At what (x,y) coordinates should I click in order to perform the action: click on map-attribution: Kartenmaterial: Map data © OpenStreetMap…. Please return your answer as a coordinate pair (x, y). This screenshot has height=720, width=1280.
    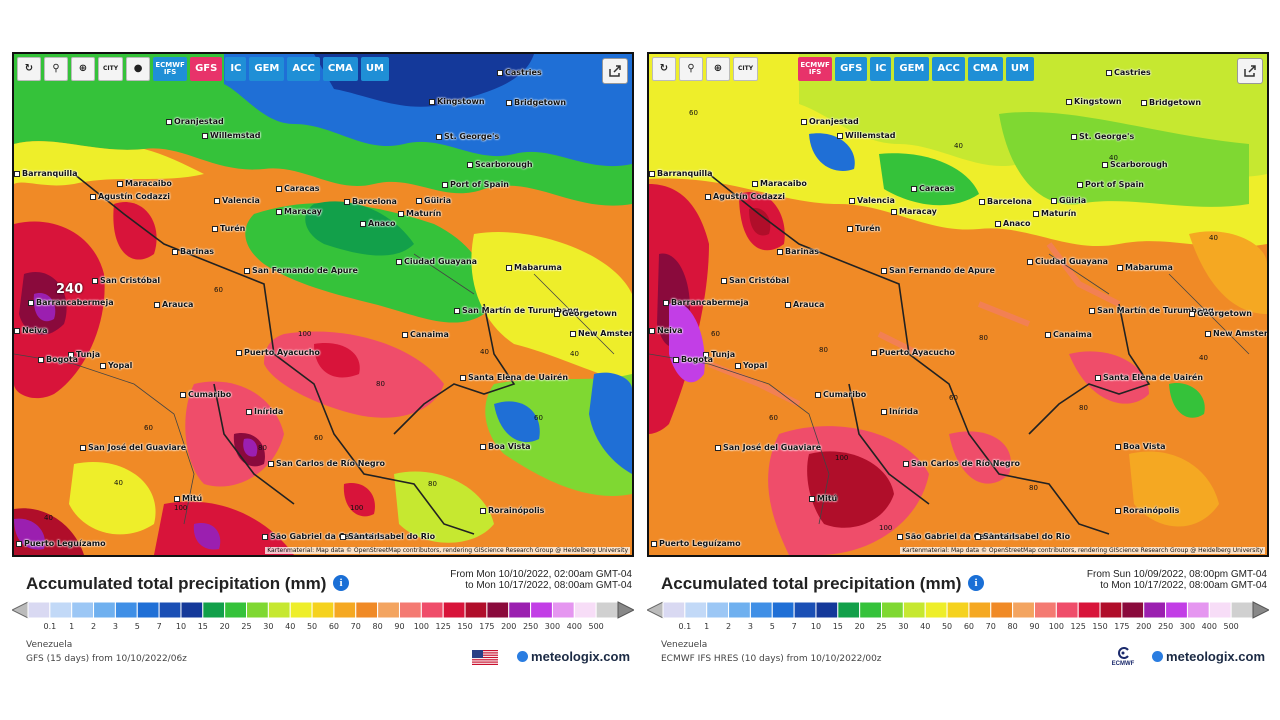
    Looking at the image, I should click on (1082, 550).